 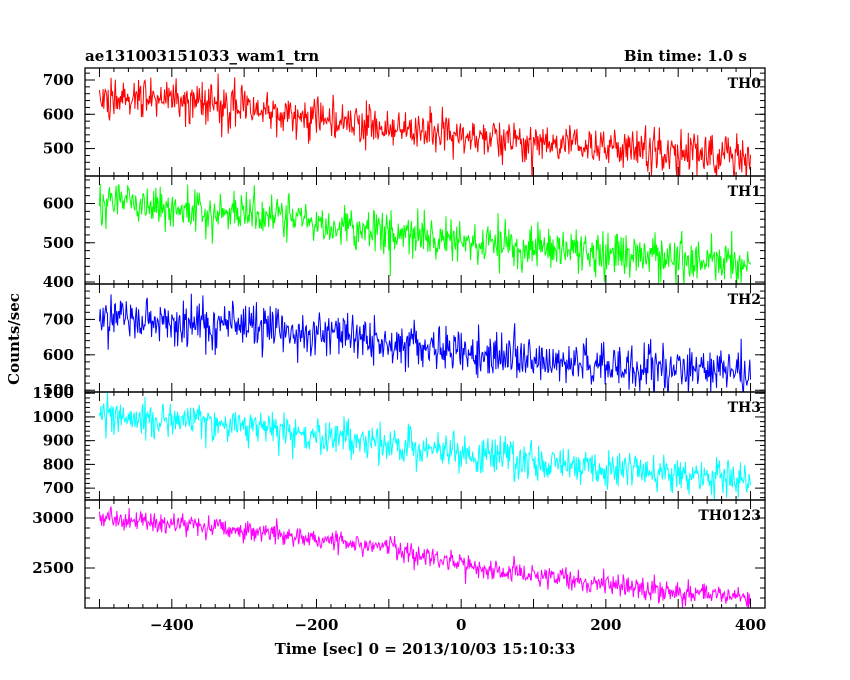 I want to click on panel-th0: 500 600 700 TH0, so click(x=404, y=122).